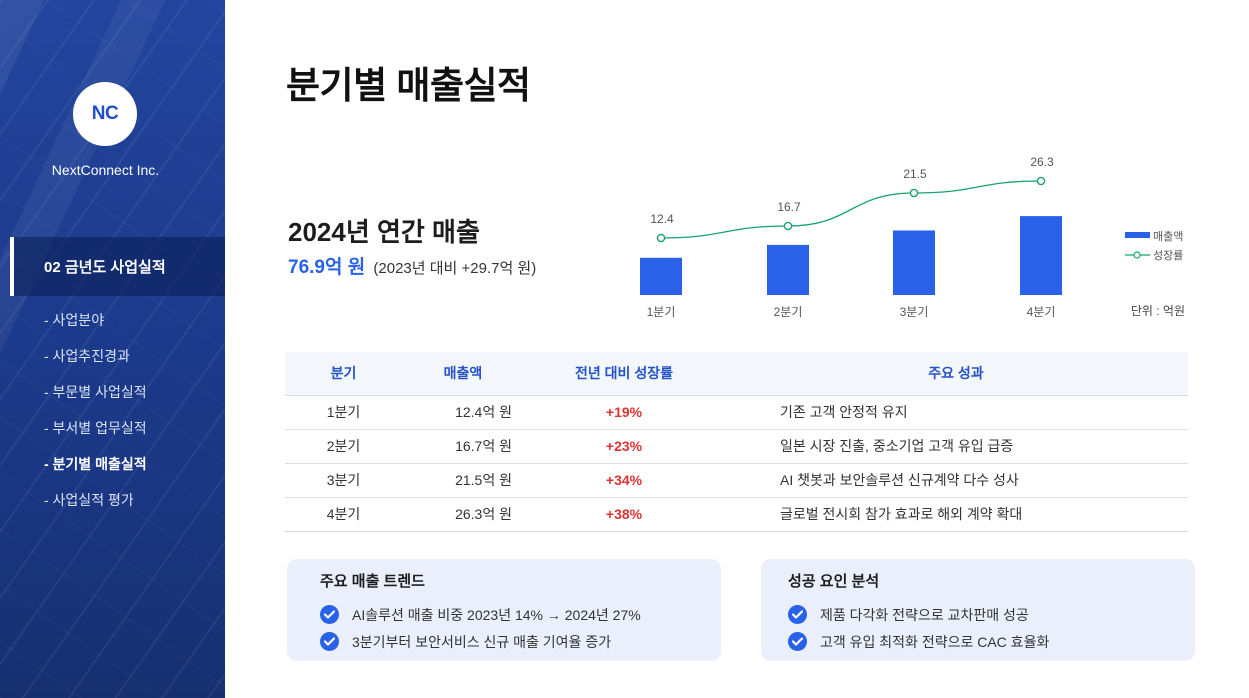 This screenshot has width=1249, height=698. What do you see at coordinates (956, 446) in the screenshot?
I see `cell-achievement: 일본 시장 진출, 중소기업 고객 유입 급증` at bounding box center [956, 446].